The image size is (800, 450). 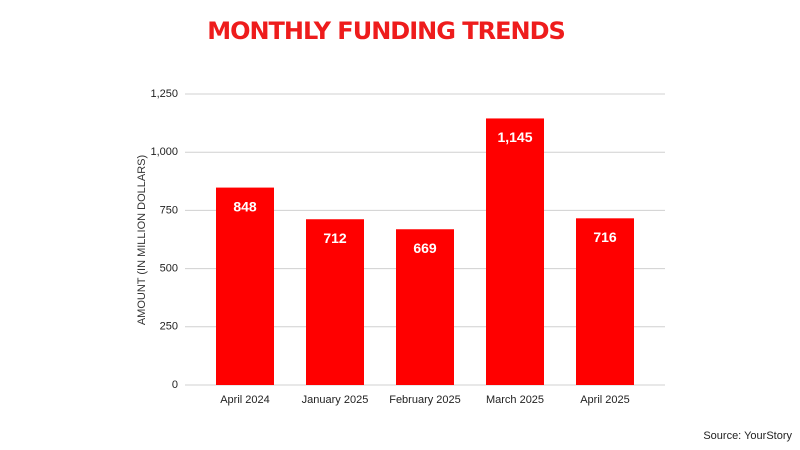 What do you see at coordinates (245, 400) in the screenshot?
I see `x-tick-label: April 2024` at bounding box center [245, 400].